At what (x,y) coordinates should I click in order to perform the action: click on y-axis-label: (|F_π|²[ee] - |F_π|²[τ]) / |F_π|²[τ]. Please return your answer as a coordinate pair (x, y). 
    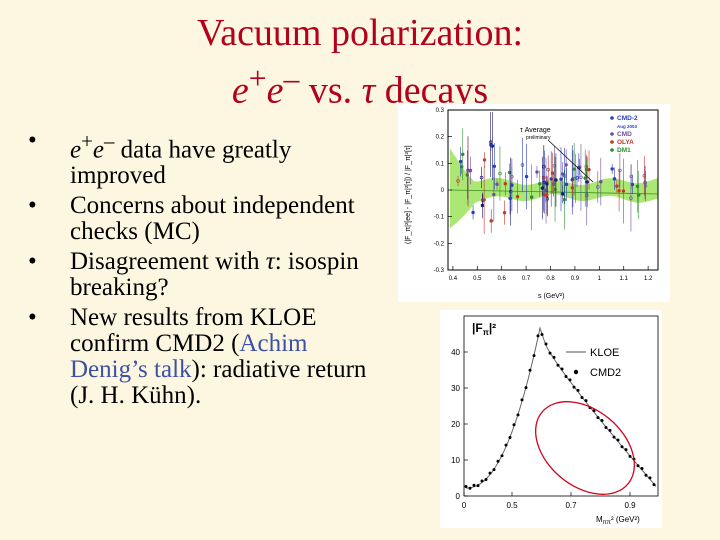
    Looking at the image, I should click on (408, 194).